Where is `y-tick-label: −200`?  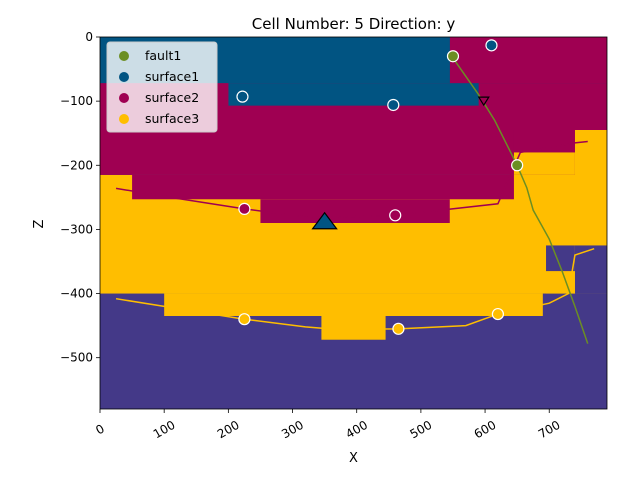
y-tick-label: −200 is located at coordinates (76, 165).